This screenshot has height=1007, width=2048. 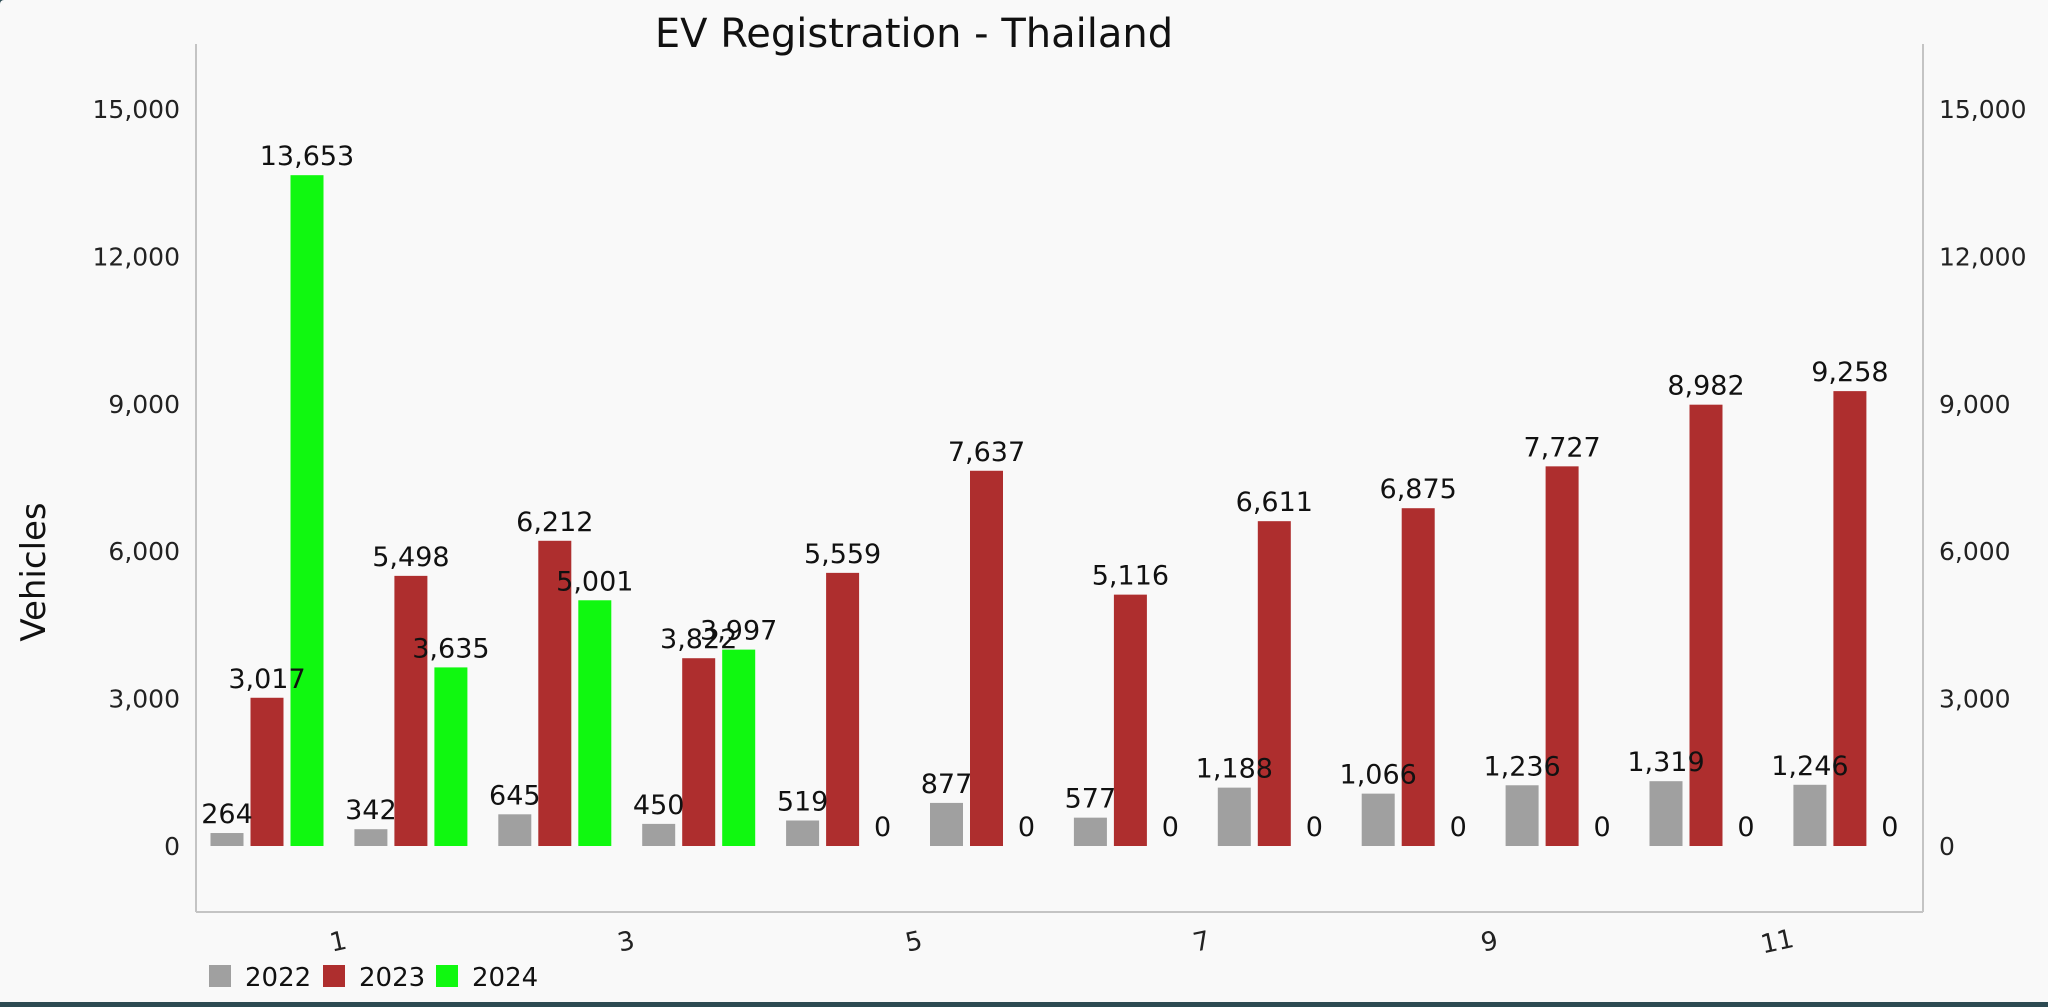 I want to click on data-label-2022-7: 577, so click(x=1091, y=799).